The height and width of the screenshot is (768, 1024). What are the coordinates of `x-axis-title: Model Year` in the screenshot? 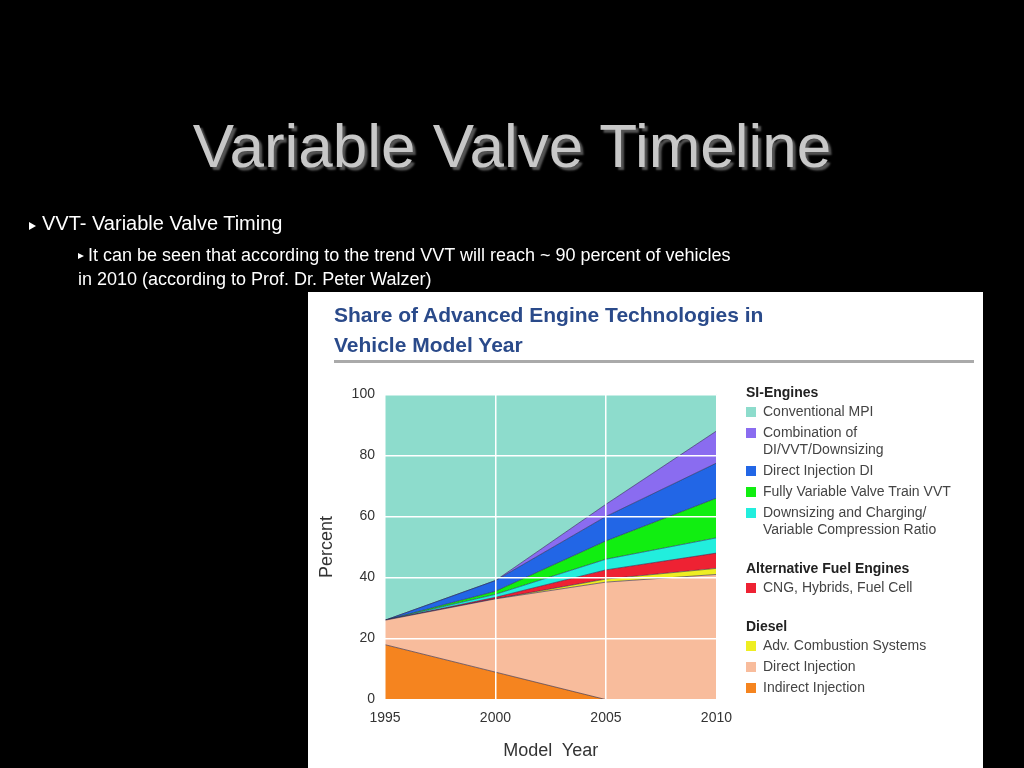 It's located at (551, 750).